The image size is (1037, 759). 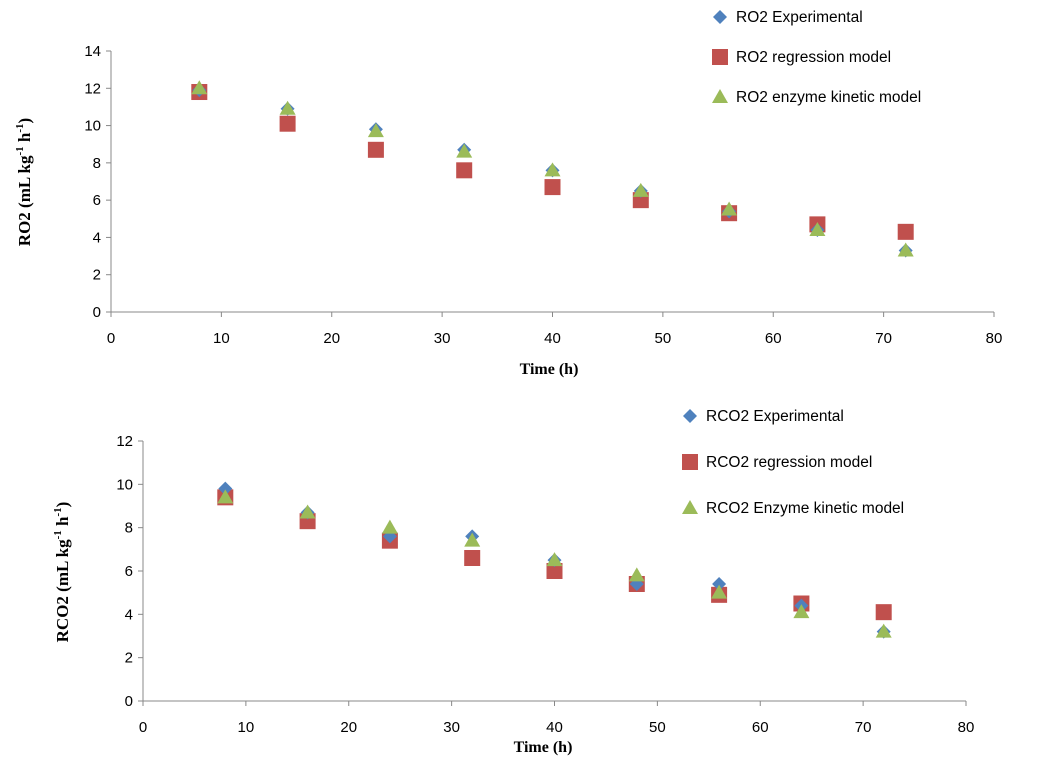 What do you see at coordinates (451, 727) in the screenshot?
I see `rco2-x-tick-label: 30` at bounding box center [451, 727].